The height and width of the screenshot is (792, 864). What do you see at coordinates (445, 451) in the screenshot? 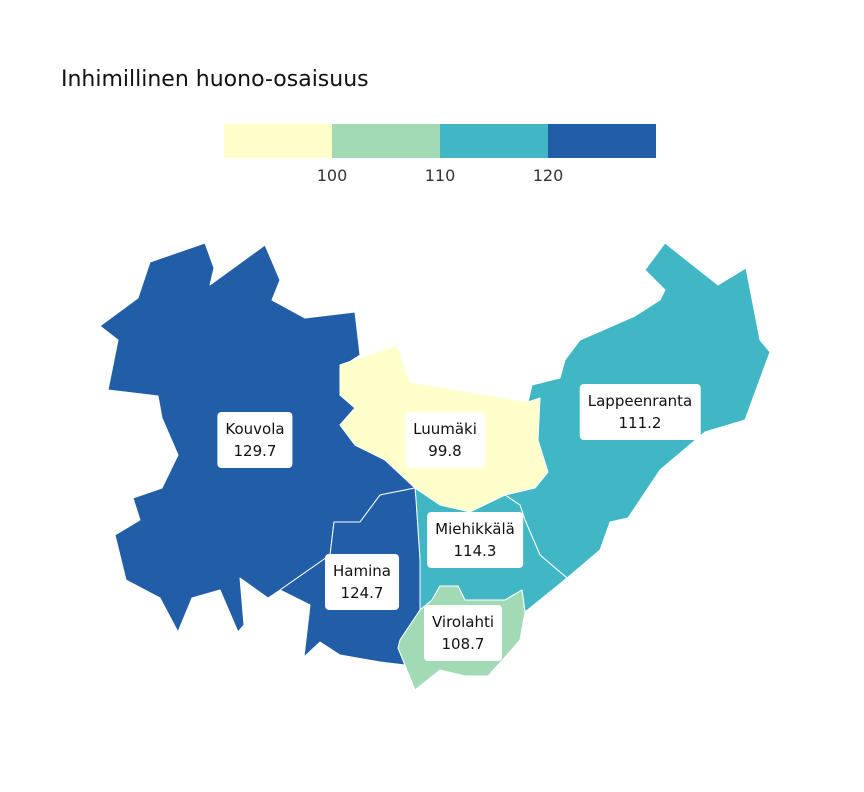
I see `region-value: 99.8` at bounding box center [445, 451].